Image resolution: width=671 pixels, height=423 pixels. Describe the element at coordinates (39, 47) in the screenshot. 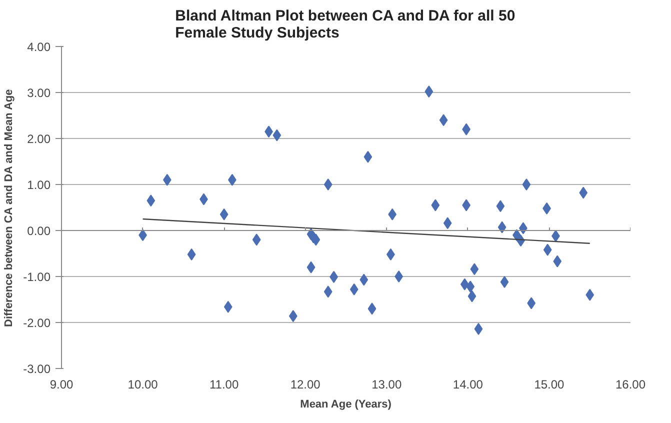

I see `y-tick-label: 4.00` at that location.